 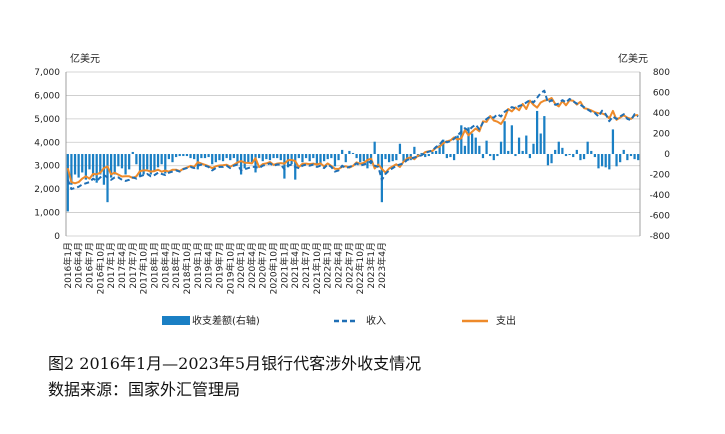 What do you see at coordinates (349, 265) in the screenshot?
I see `x-tick-label: 2022年7月` at bounding box center [349, 265].